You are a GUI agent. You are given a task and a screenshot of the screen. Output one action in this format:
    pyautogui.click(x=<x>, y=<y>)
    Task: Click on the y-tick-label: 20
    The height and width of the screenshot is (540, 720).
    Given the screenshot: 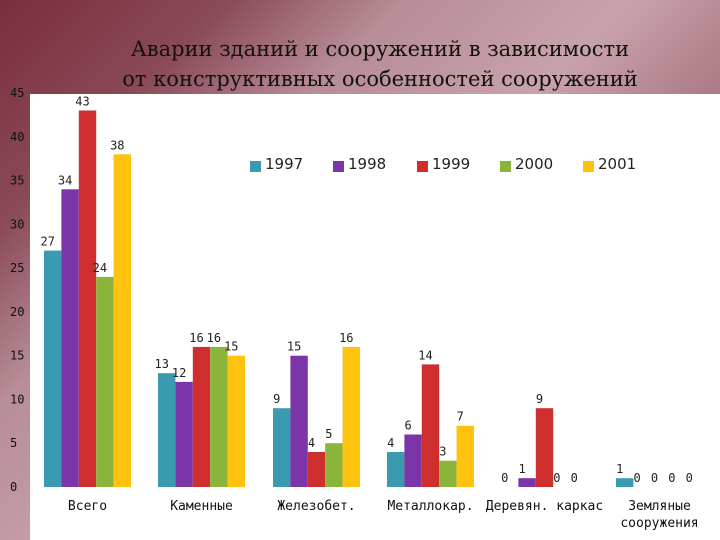 What is the action you would take?
    pyautogui.click(x=17, y=312)
    